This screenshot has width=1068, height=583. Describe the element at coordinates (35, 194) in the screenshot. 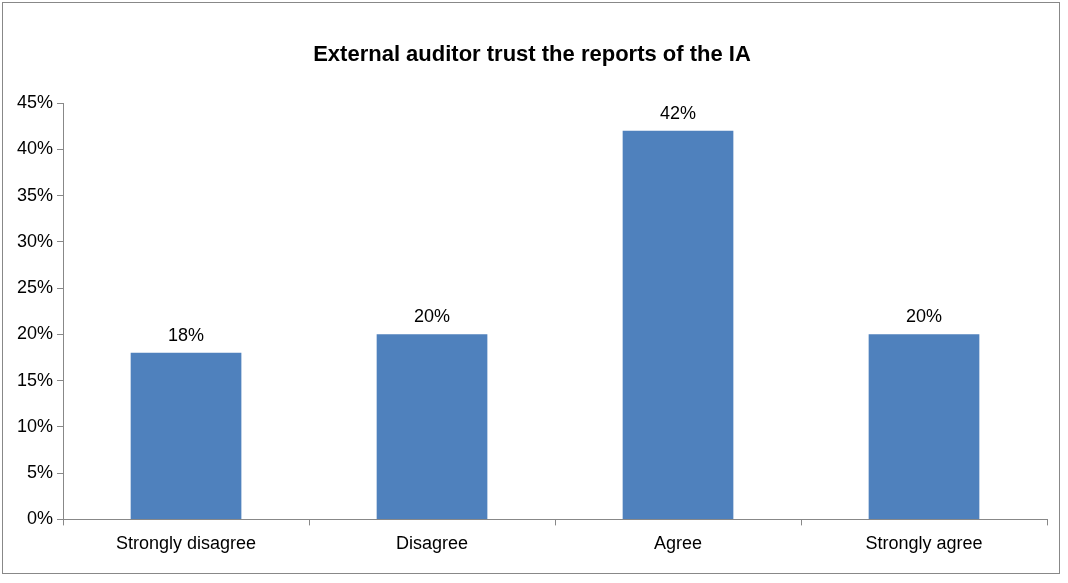

I see `y-tick-label: 35%` at that location.